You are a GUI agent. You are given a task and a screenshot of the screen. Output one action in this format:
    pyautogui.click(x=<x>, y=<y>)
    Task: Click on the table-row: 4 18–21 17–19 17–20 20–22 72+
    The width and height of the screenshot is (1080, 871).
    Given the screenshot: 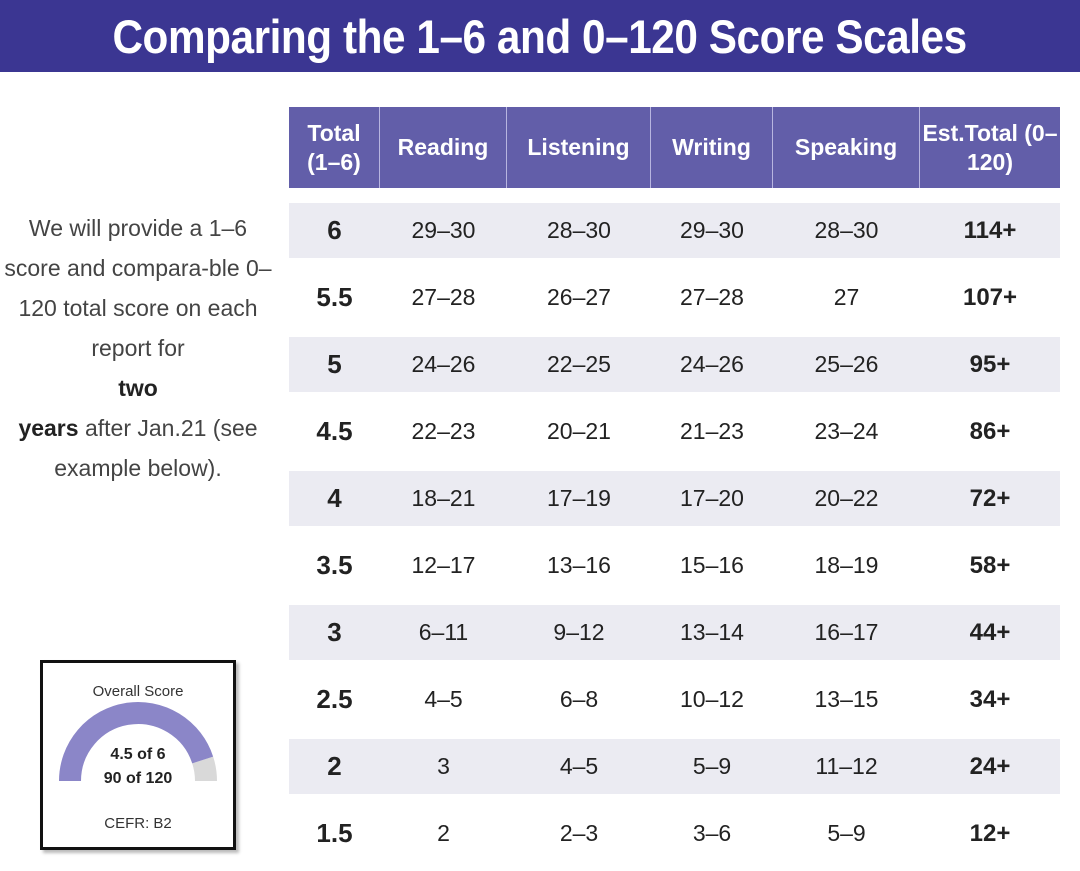 What is the action you would take?
    pyautogui.click(x=674, y=498)
    